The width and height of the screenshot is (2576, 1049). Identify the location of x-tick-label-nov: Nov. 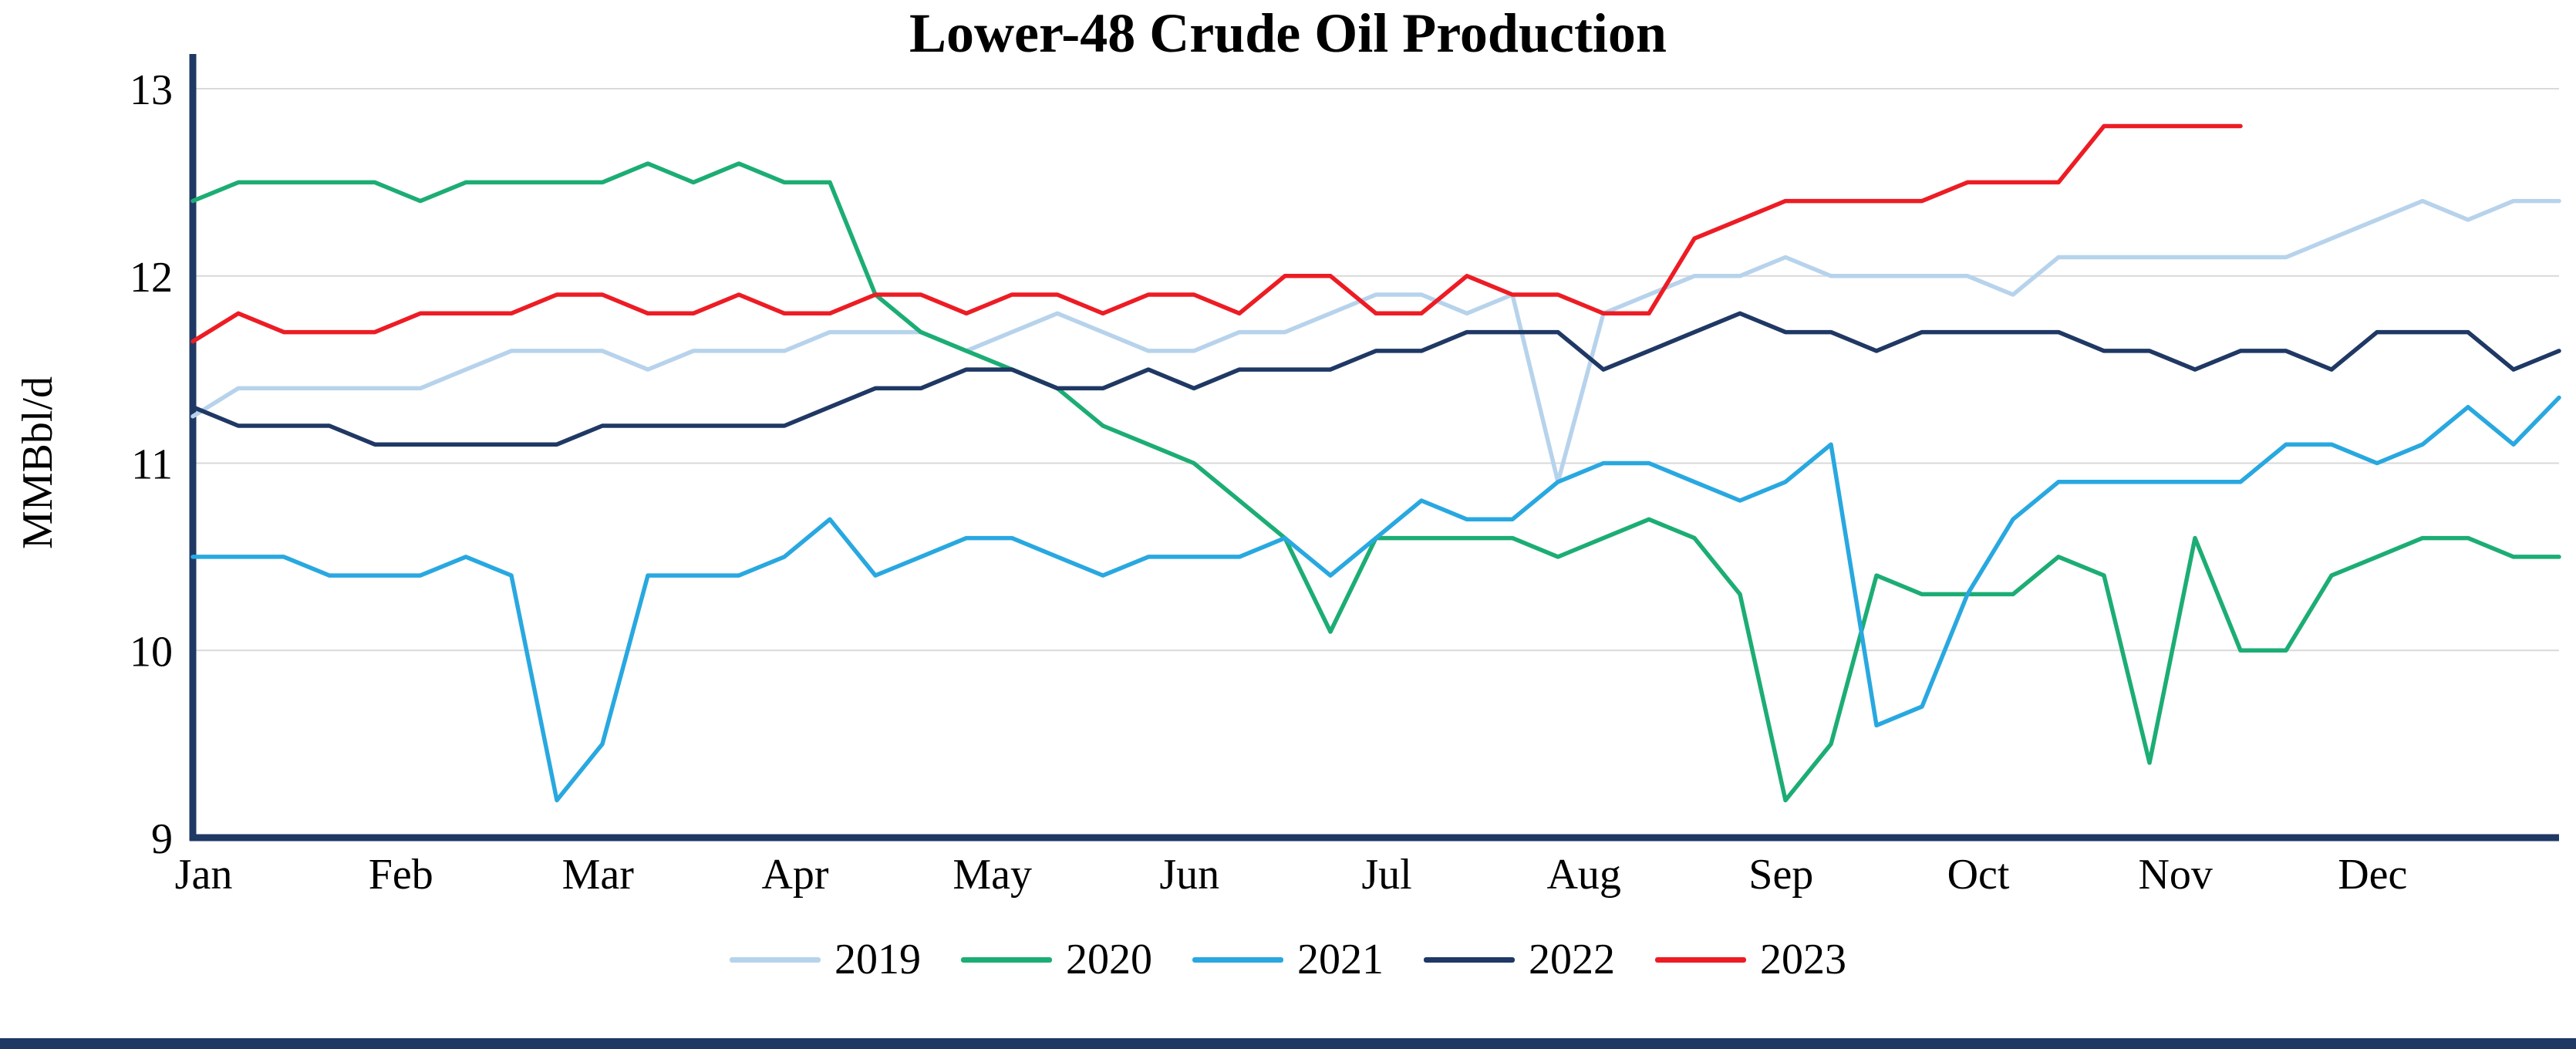
(2175, 875).